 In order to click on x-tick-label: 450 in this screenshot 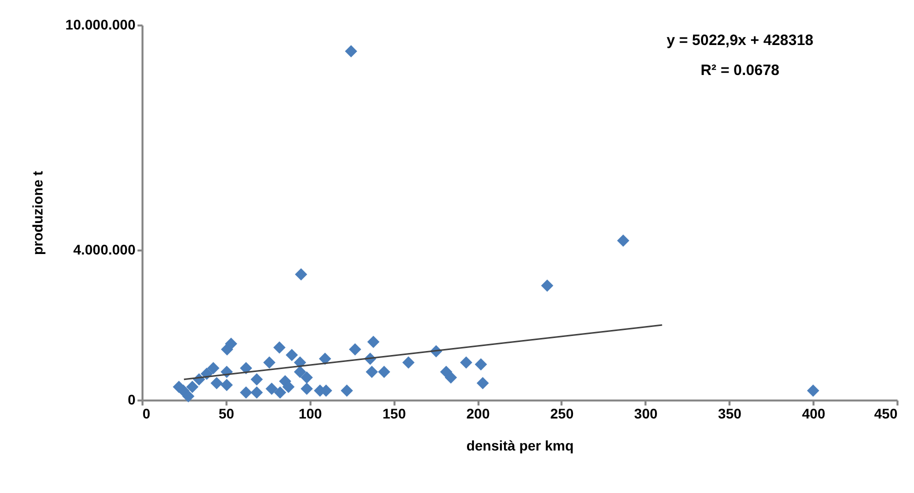, I will do `click(886, 414)`.